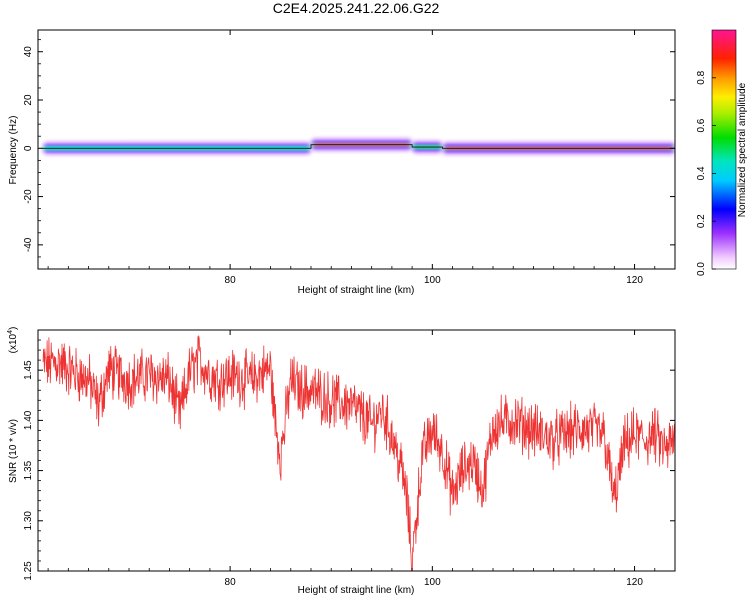 The width and height of the screenshot is (750, 600). What do you see at coordinates (231, 582) in the screenshot?
I see `snr-x-tick-label: 80` at bounding box center [231, 582].